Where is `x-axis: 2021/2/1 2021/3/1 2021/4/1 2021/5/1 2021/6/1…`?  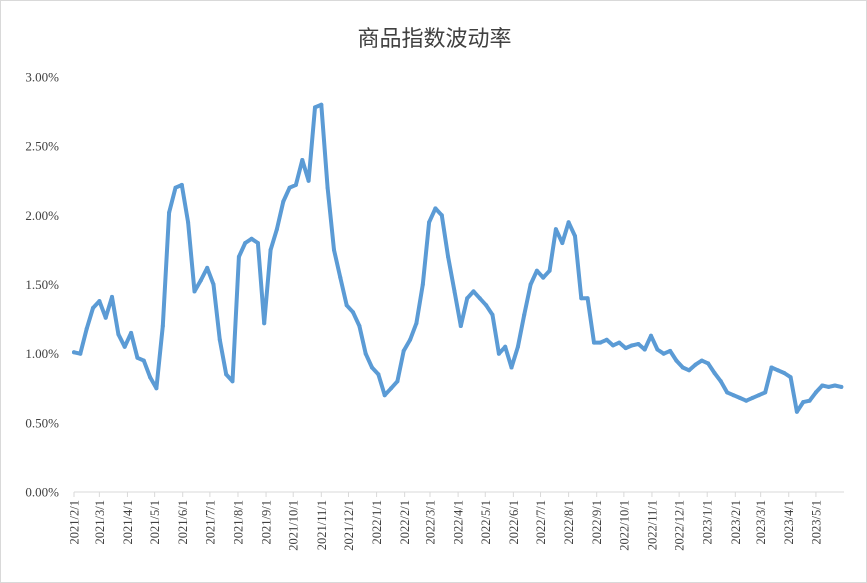
x-axis: 2021/2/1 2021/3/1 2021/4/1 2021/5/1 2021/6/1… is located at coordinates (456, 521).